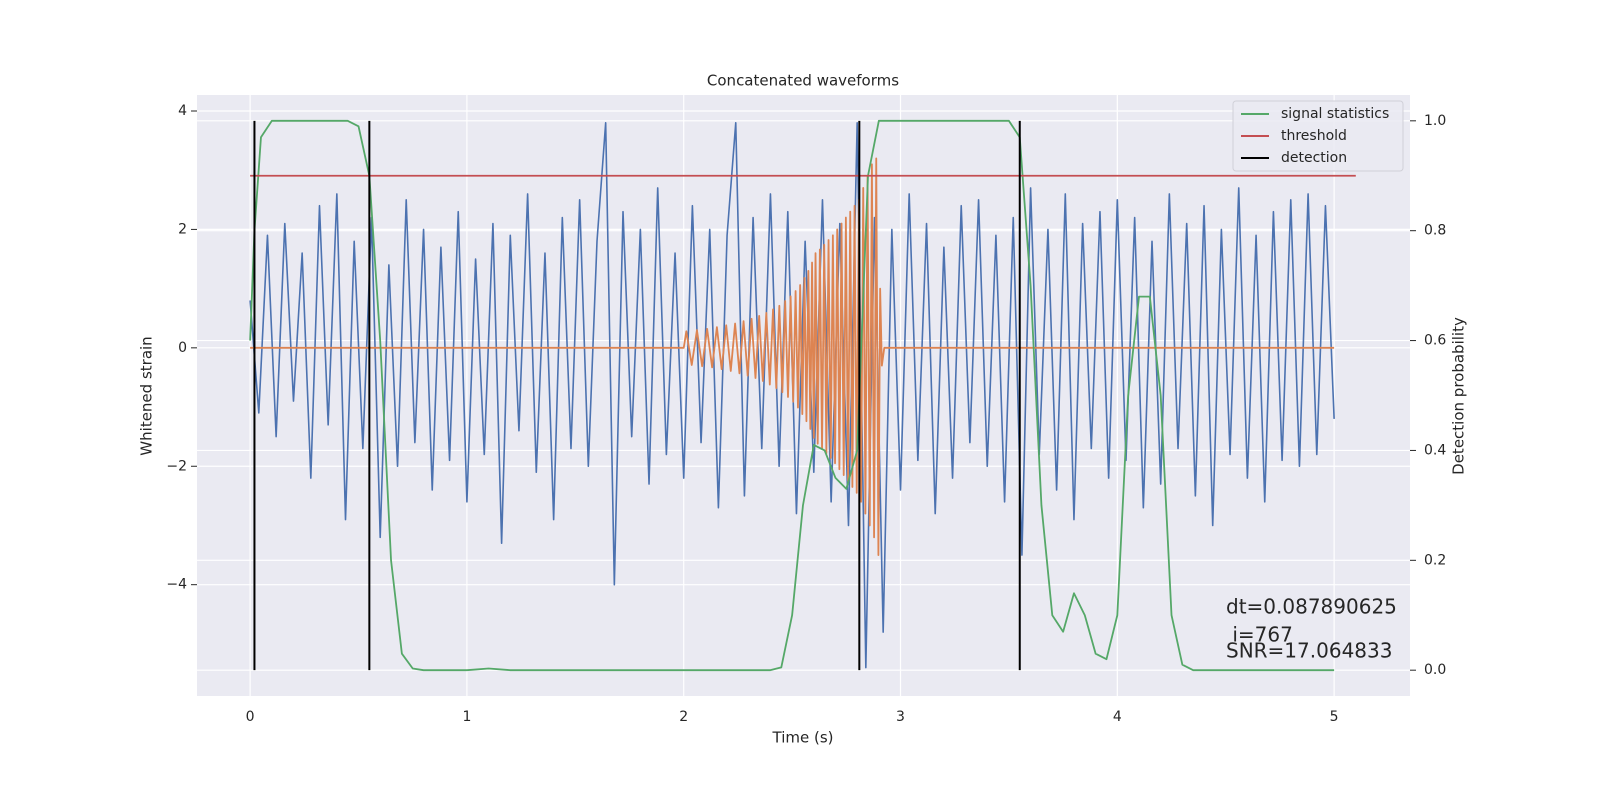 This screenshot has width=1600, height=800. Describe the element at coordinates (1435, 670) in the screenshot. I see `y2-tick-label: 0.0` at that location.